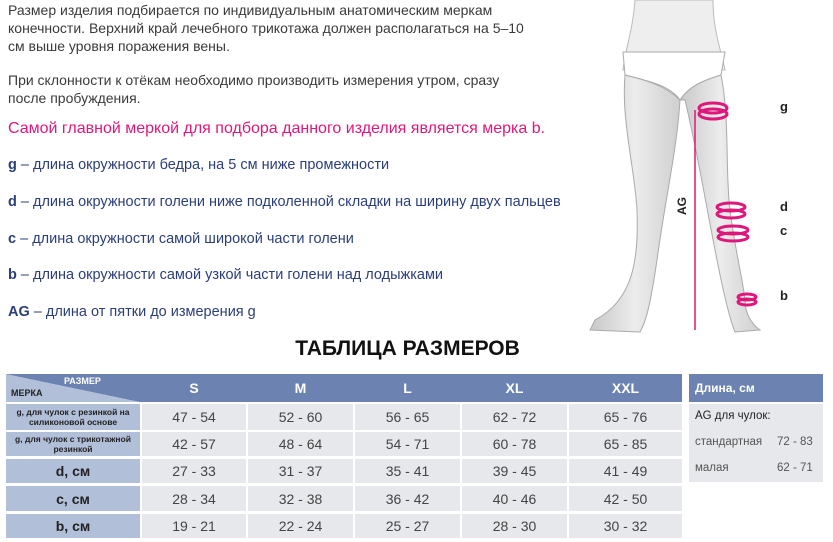  What do you see at coordinates (514, 498) in the screenshot?
I see `table-cell: 40 - 46` at bounding box center [514, 498].